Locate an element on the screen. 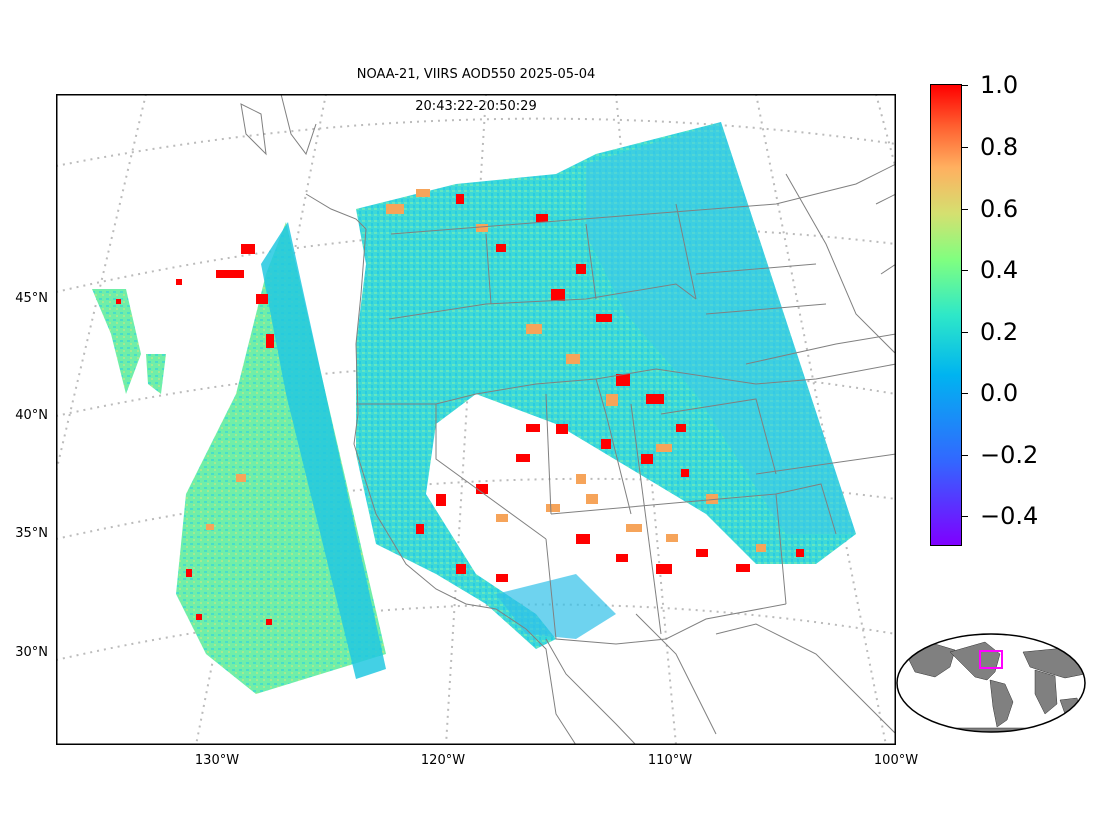 This screenshot has height=840, width=1120. lon-label-130: 130°W is located at coordinates (217, 760).